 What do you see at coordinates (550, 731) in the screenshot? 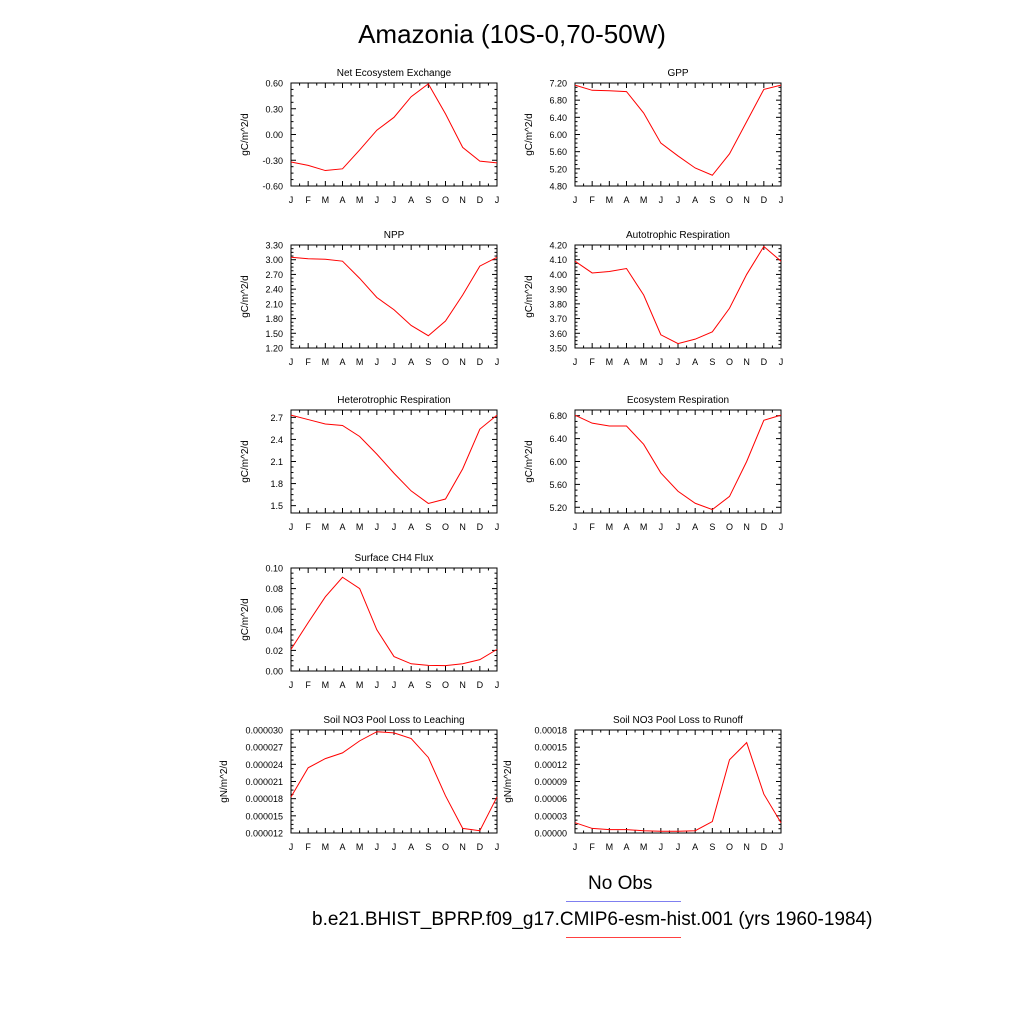
I see `y-tick-label: 0.00018` at bounding box center [550, 731].